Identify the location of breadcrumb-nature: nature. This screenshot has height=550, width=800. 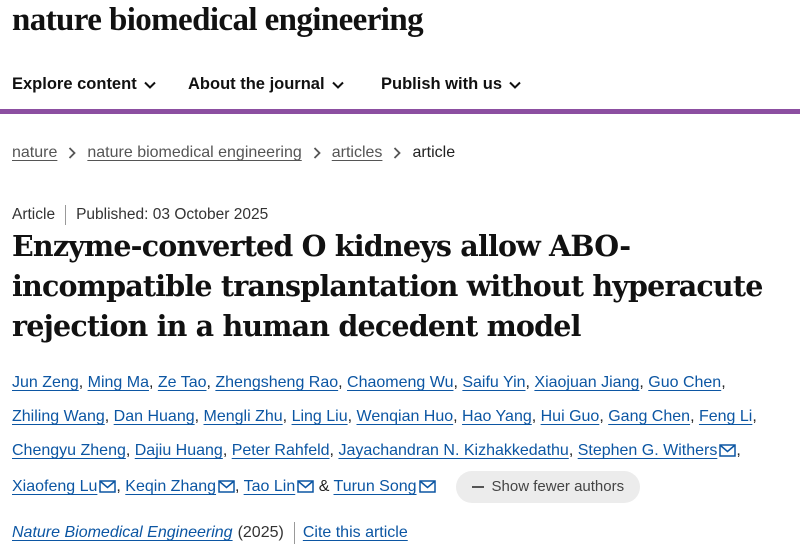
(35, 152).